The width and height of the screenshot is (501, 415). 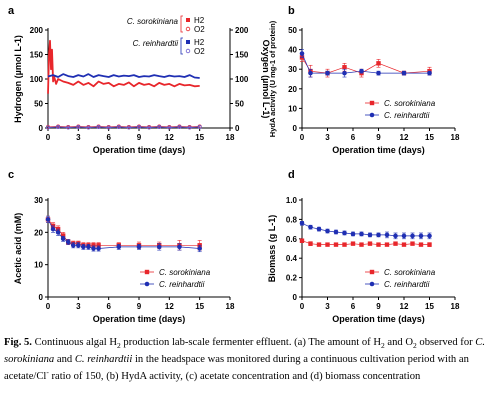 I want to click on y-axis-label: HydA activity (U mg-1 of protein), so click(x=272, y=78).